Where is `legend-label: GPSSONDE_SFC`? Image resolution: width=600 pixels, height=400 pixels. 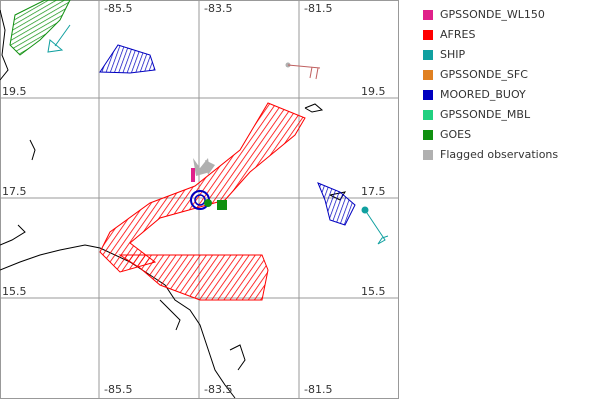 legend-label: GPSSONDE_SFC is located at coordinates (484, 74).